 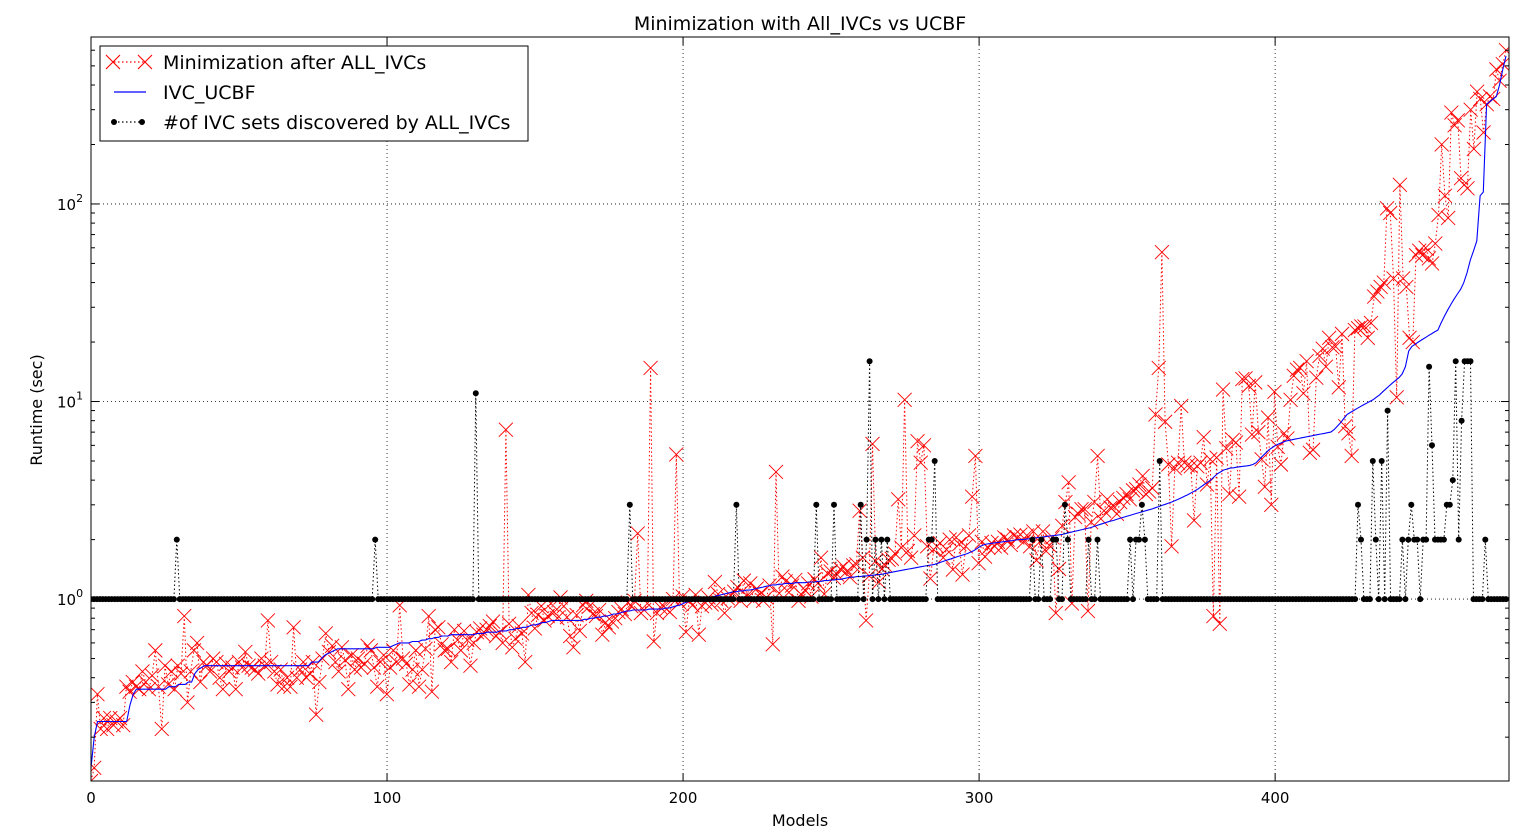 I want to click on legend-entry-ivc-sets: #of IVC sets discovered by ALL_IVCs, so click(x=310, y=123).